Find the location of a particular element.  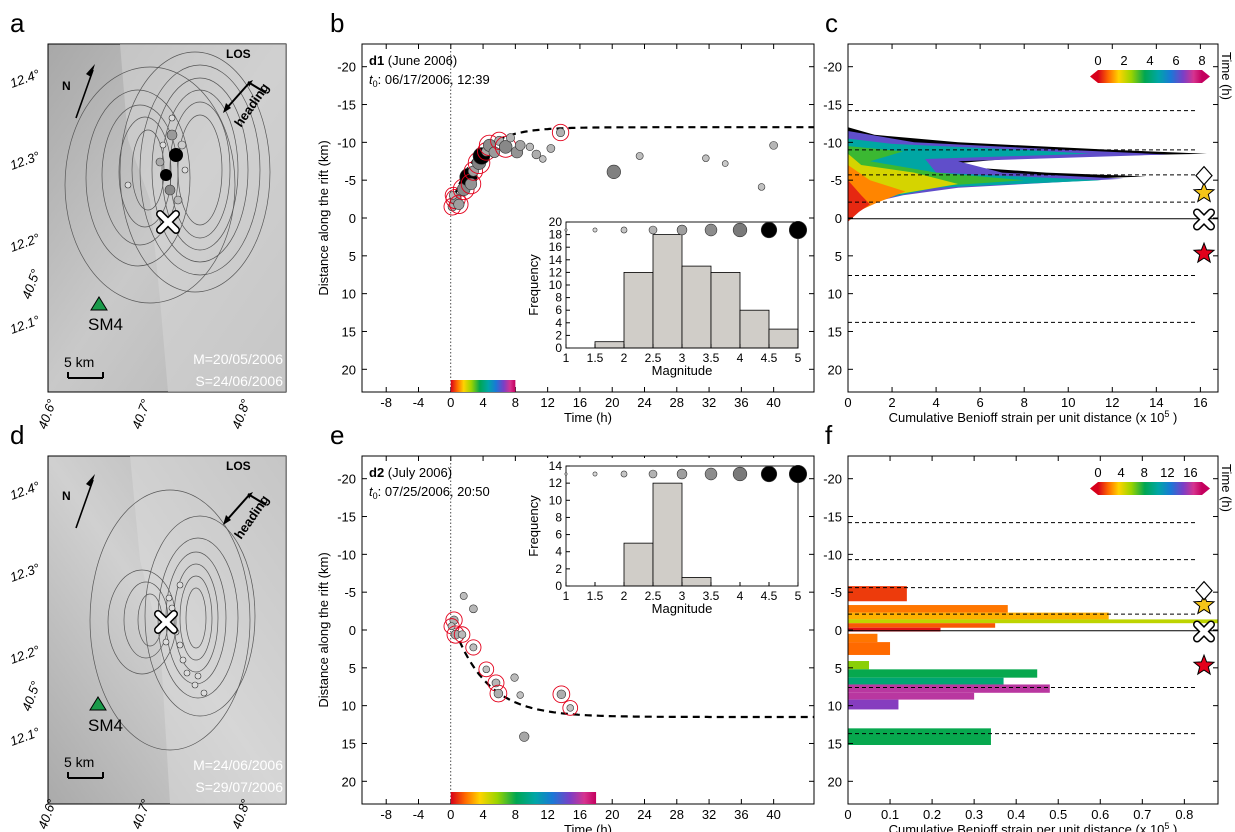

inset-y-tick-label: 12 is located at coordinates (556, 272).